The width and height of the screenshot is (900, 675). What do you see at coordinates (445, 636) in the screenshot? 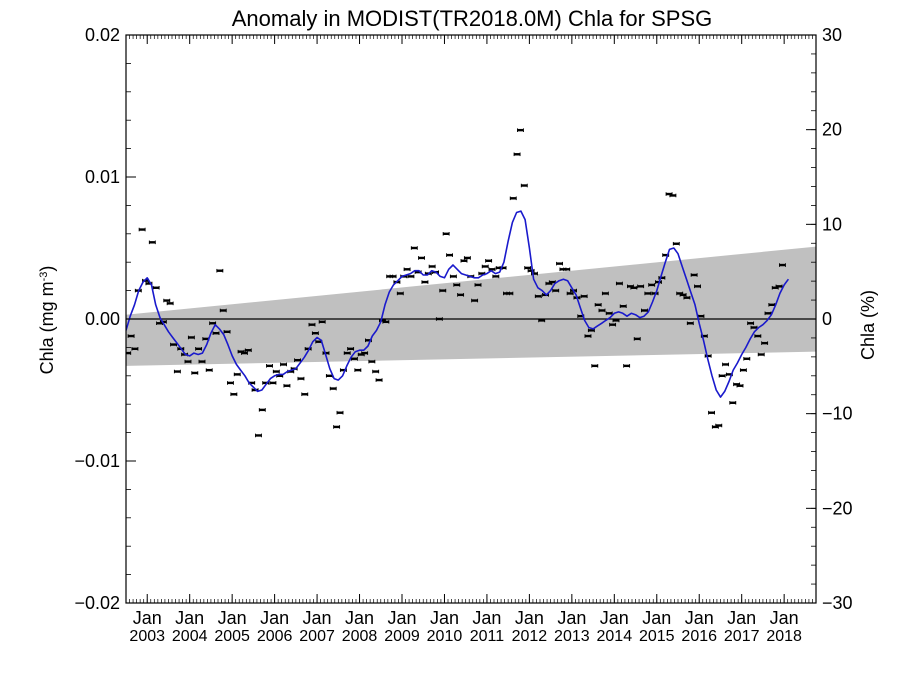
I see `x-tick-label-year: 2010` at bounding box center [445, 636].